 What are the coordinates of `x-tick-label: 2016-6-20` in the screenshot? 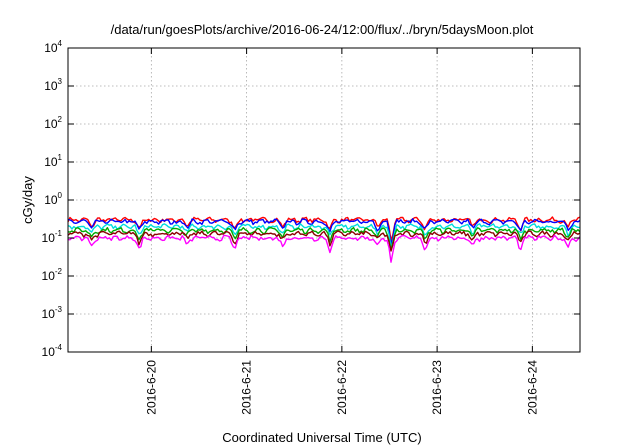 It's located at (151, 387).